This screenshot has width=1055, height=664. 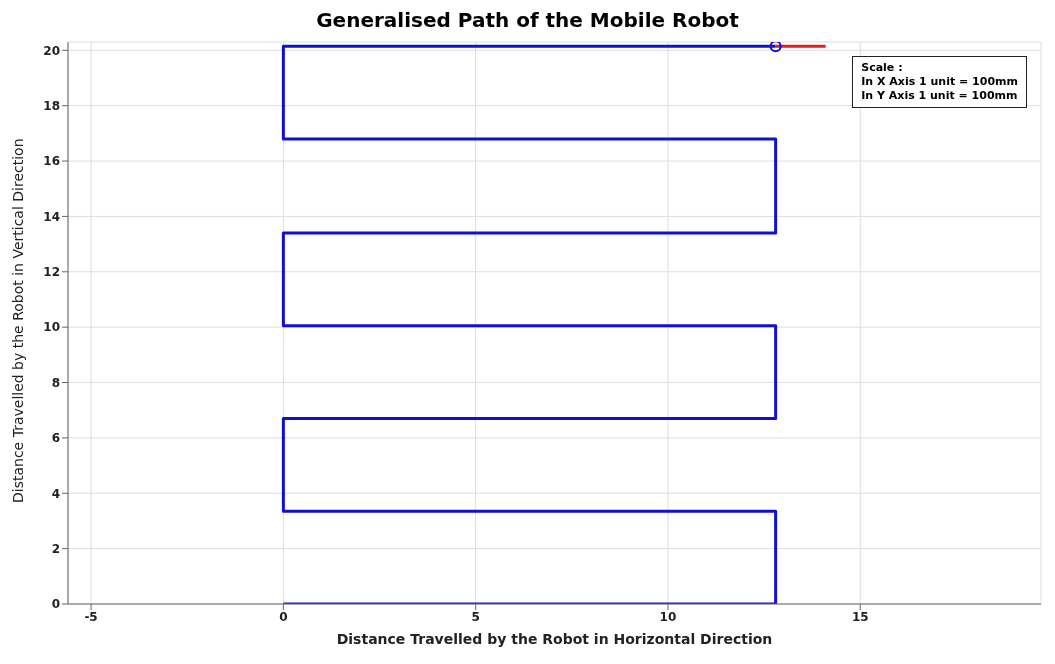 What do you see at coordinates (55, 604) in the screenshot?
I see `y-tick-label: 0` at bounding box center [55, 604].